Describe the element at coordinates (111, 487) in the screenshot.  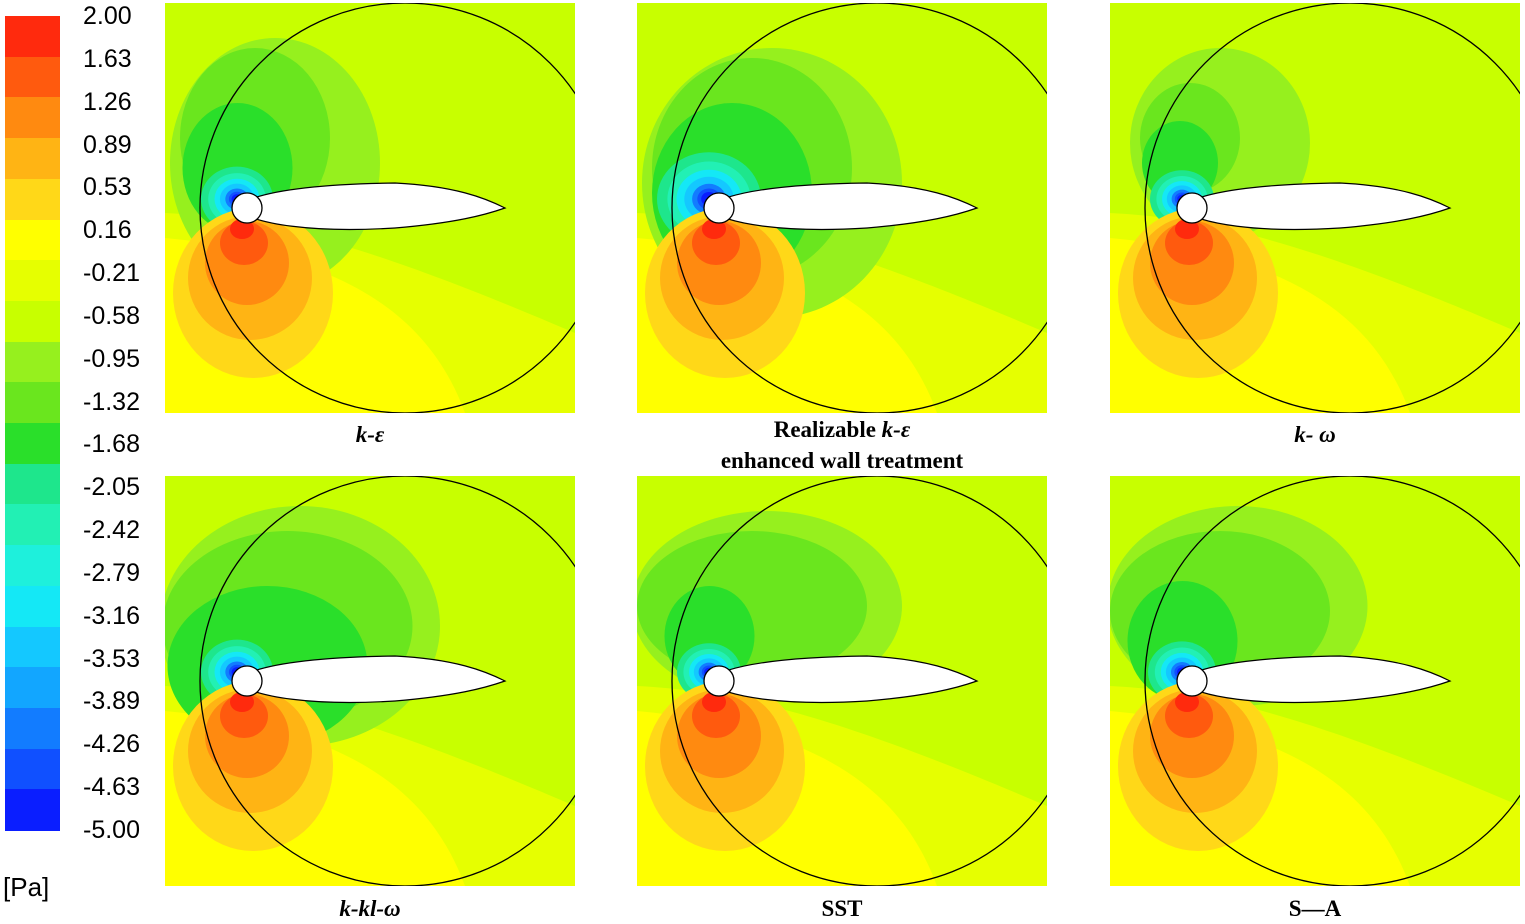
I see `legend-tick-label: -2.05` at that location.